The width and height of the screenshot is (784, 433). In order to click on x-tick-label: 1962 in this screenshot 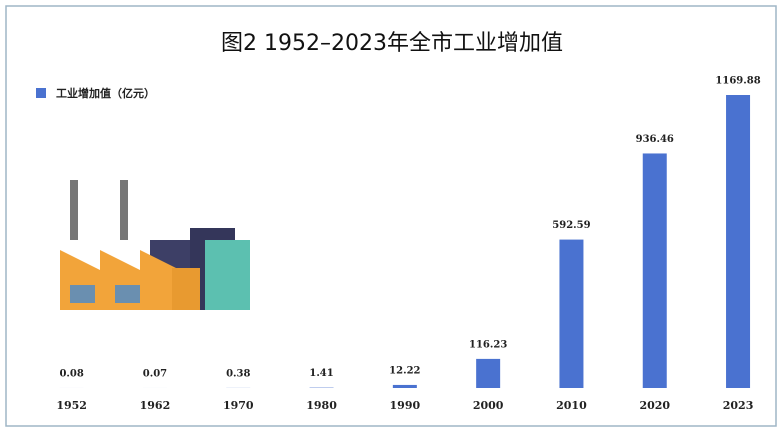, I will do `click(155, 405)`.